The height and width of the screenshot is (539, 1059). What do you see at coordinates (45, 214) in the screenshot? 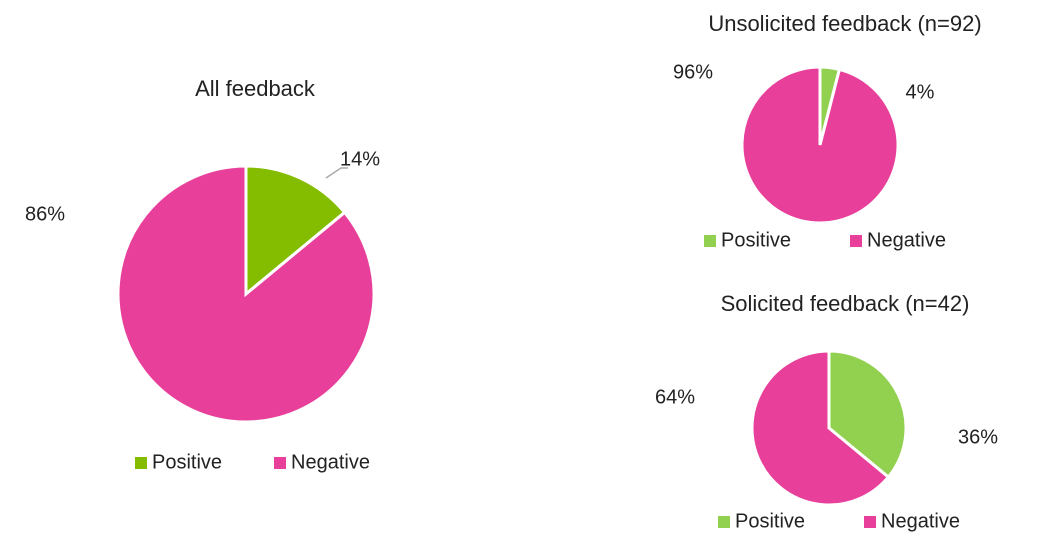
I see `data-label: 86%` at bounding box center [45, 214].